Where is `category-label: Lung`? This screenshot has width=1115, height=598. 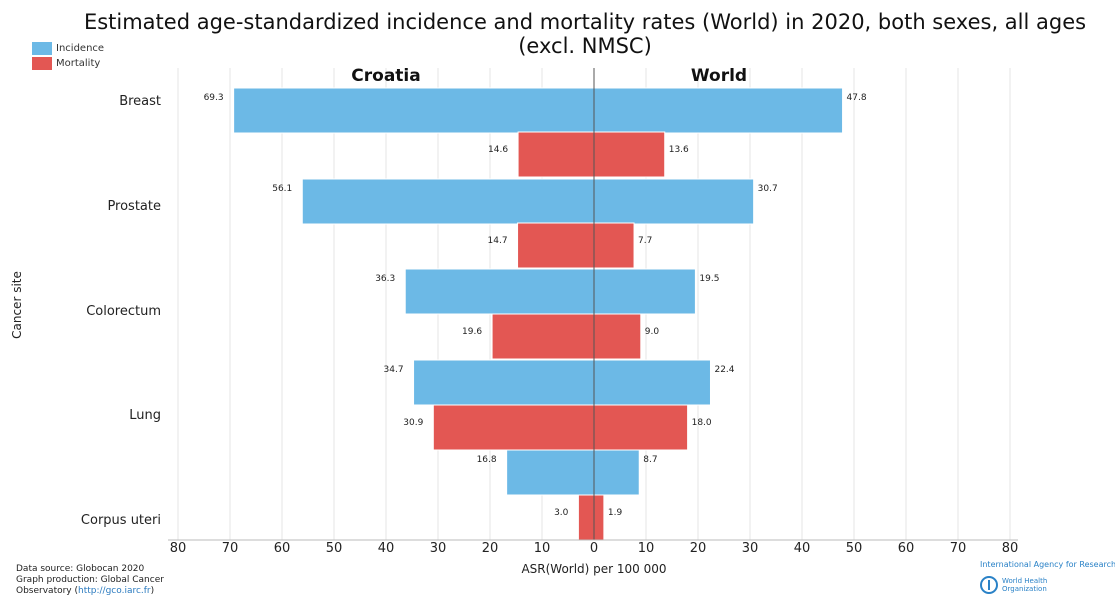
category-label: Lung is located at coordinates (145, 415).